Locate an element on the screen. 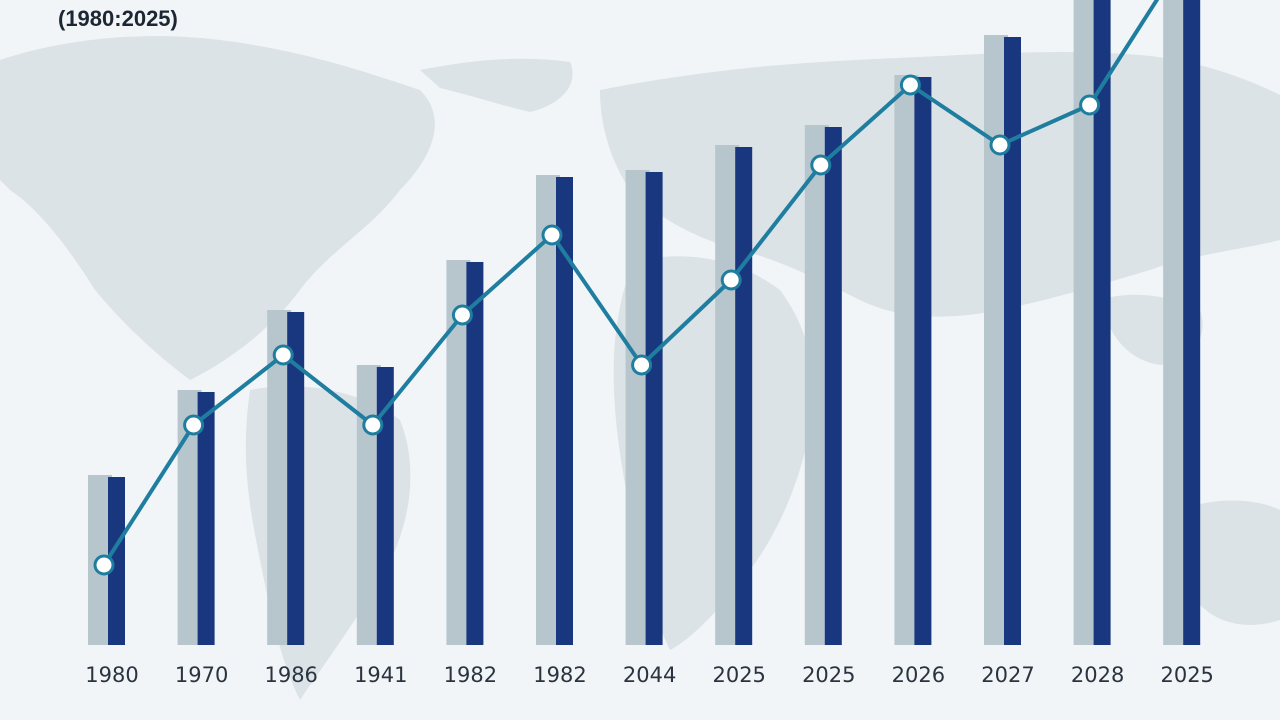 The image size is (1280, 720). x-tick-label: 2028 is located at coordinates (1097, 675).